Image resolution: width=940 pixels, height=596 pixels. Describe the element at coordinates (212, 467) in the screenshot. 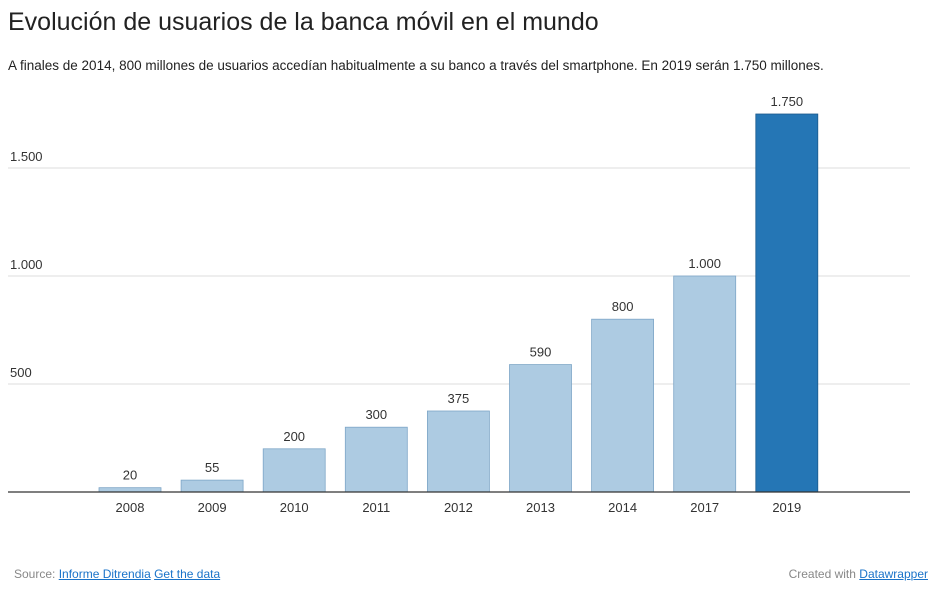

I see `bar-value-label: 55` at that location.